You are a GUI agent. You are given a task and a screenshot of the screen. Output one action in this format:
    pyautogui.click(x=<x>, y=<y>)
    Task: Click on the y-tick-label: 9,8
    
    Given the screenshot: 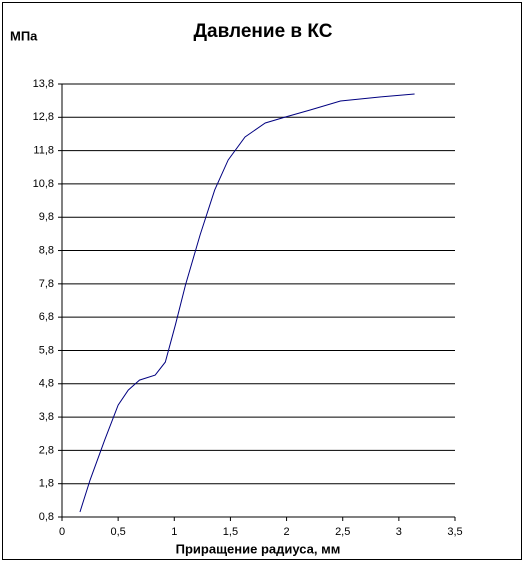 What is the action you would take?
    pyautogui.click(x=46, y=217)
    